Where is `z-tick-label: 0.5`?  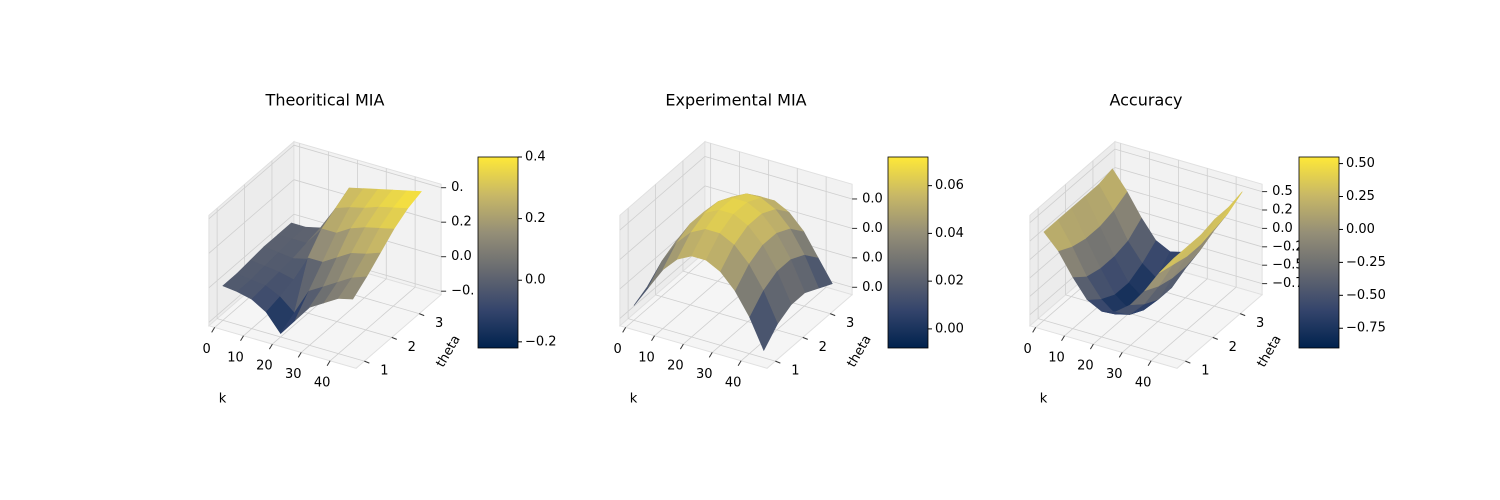 z-tick-label: 0.5 is located at coordinates (1282, 191).